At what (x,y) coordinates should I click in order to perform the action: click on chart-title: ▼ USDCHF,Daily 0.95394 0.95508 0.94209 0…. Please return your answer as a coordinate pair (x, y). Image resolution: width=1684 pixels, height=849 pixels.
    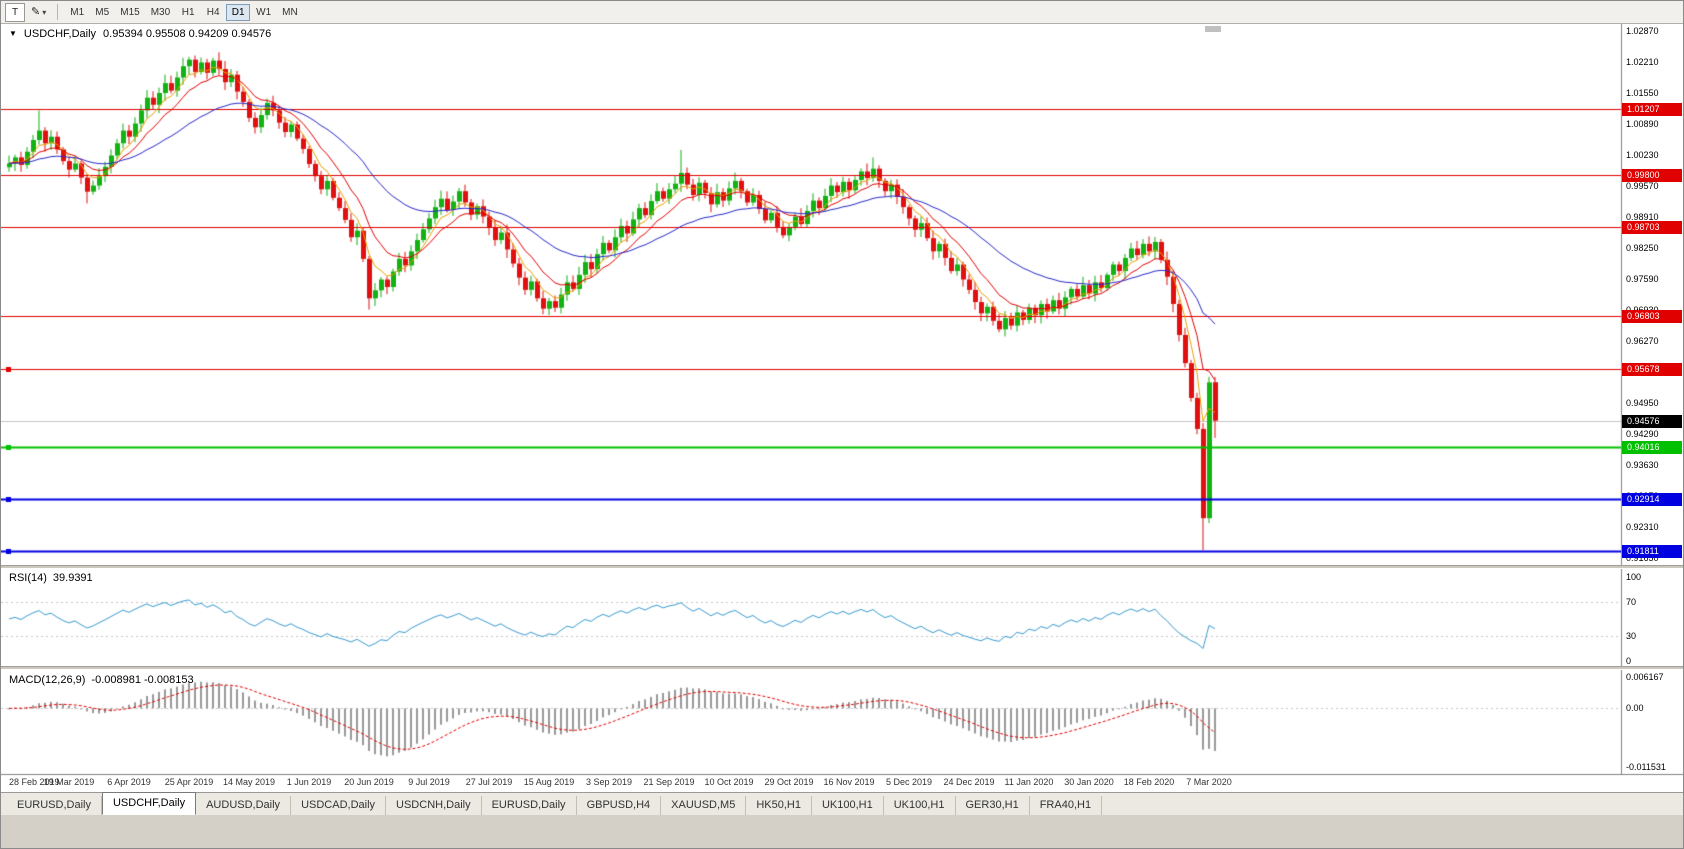
    Looking at the image, I should click on (140, 34).